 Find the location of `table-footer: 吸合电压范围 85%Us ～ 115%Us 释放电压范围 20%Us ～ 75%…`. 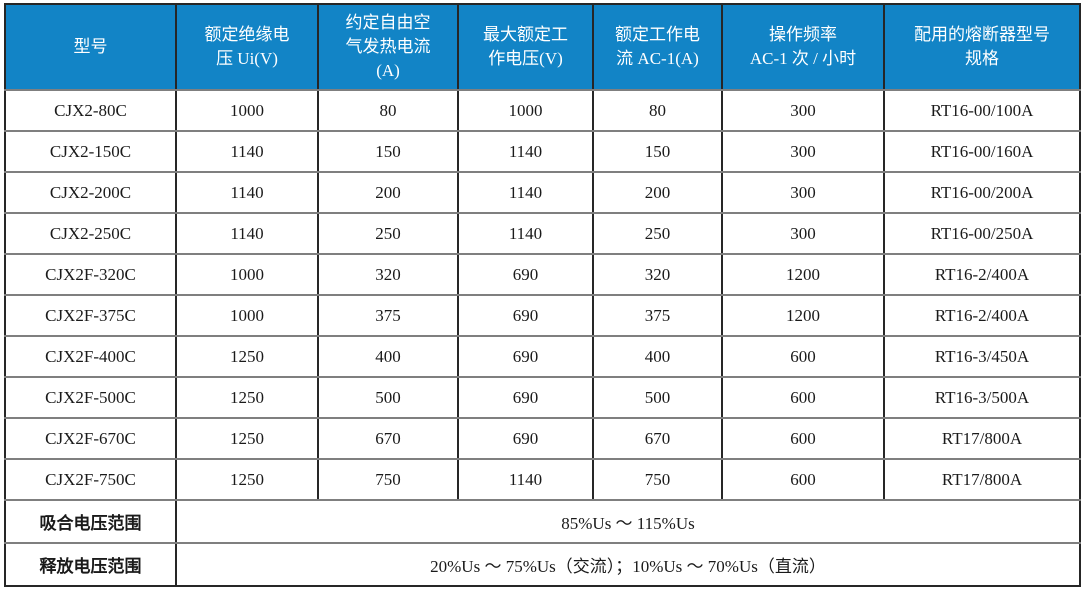

table-footer: 吸合电压范围 85%Us ～ 115%Us 释放电压范围 20%Us ～ 75%… is located at coordinates (542, 543).